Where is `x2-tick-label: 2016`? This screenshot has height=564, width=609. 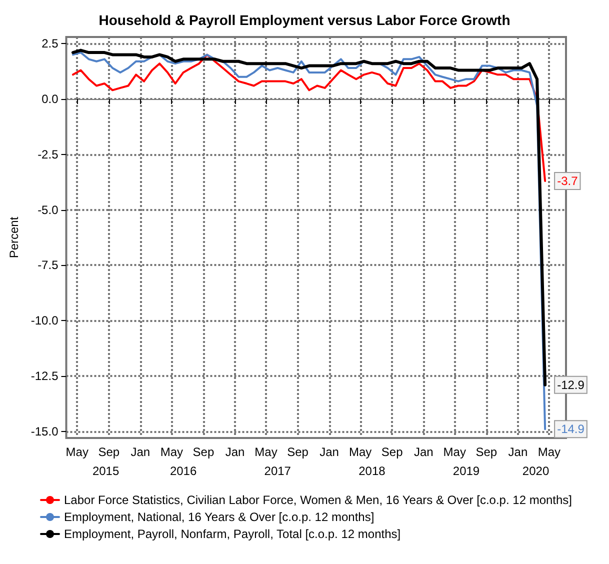
x2-tick-label: 2016 is located at coordinates (183, 471).